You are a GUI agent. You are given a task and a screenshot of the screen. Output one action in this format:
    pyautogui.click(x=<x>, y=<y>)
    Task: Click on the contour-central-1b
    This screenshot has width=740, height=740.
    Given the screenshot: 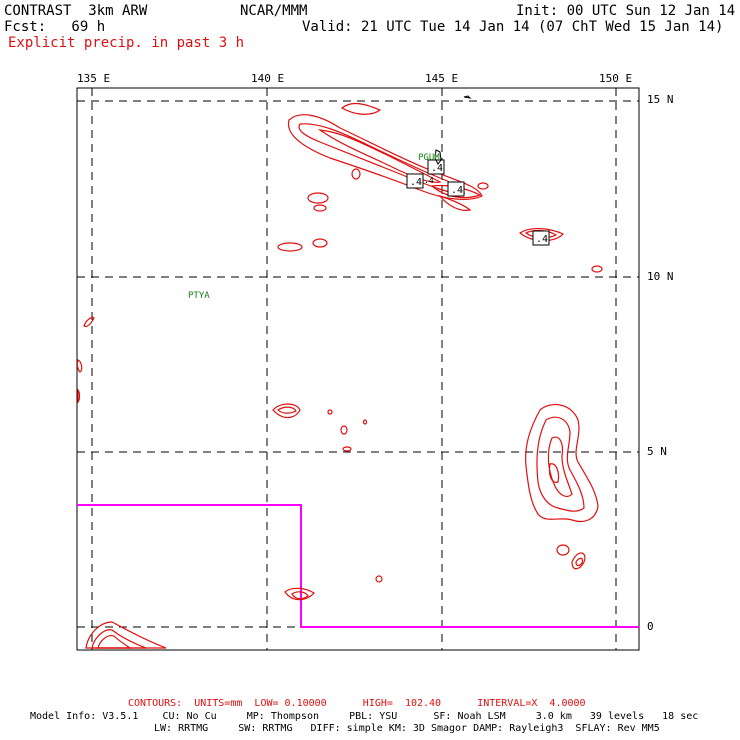 What is the action you would take?
    pyautogui.click(x=287, y=410)
    